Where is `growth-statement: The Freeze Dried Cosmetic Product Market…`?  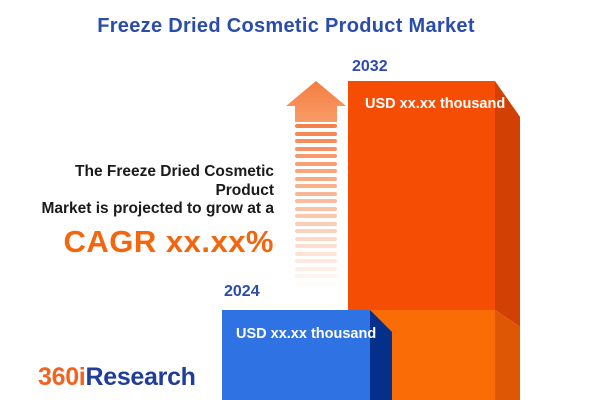
growth-statement: The Freeze Dried Cosmetic Product Market… is located at coordinates (146, 211).